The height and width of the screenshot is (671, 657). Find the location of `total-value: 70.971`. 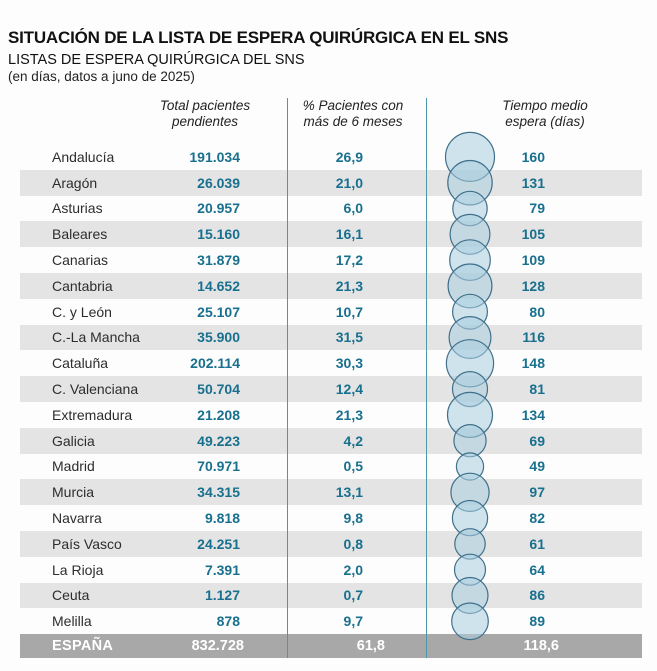

total-value: 70.971 is located at coordinates (218, 466).